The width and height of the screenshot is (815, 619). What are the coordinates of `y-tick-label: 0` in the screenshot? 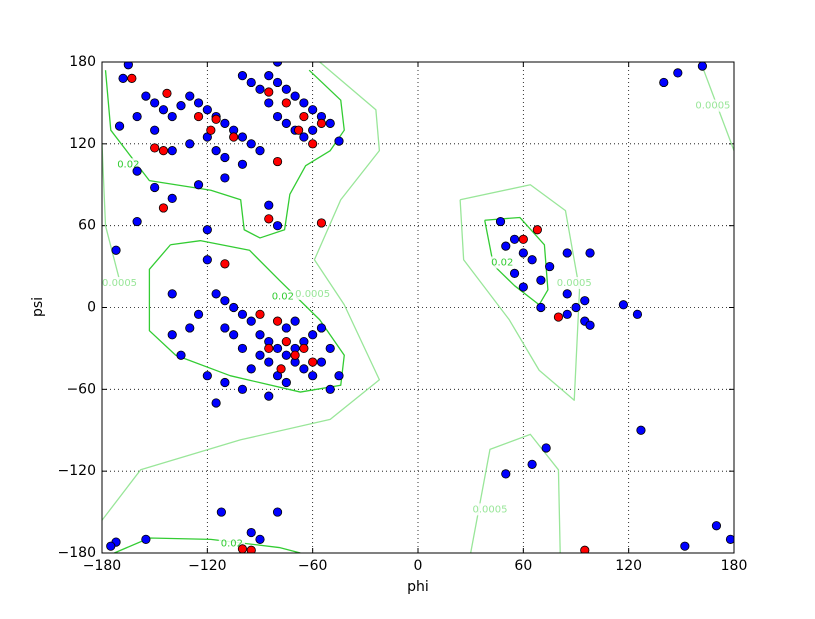 It's located at (91, 308).